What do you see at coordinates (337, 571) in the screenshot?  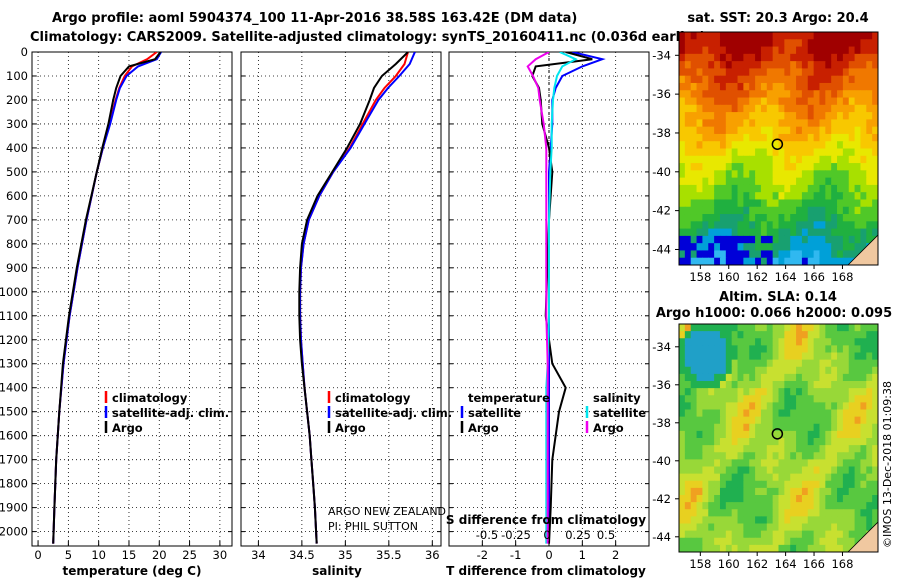 I see `salinity-xlabel: salinity` at bounding box center [337, 571].